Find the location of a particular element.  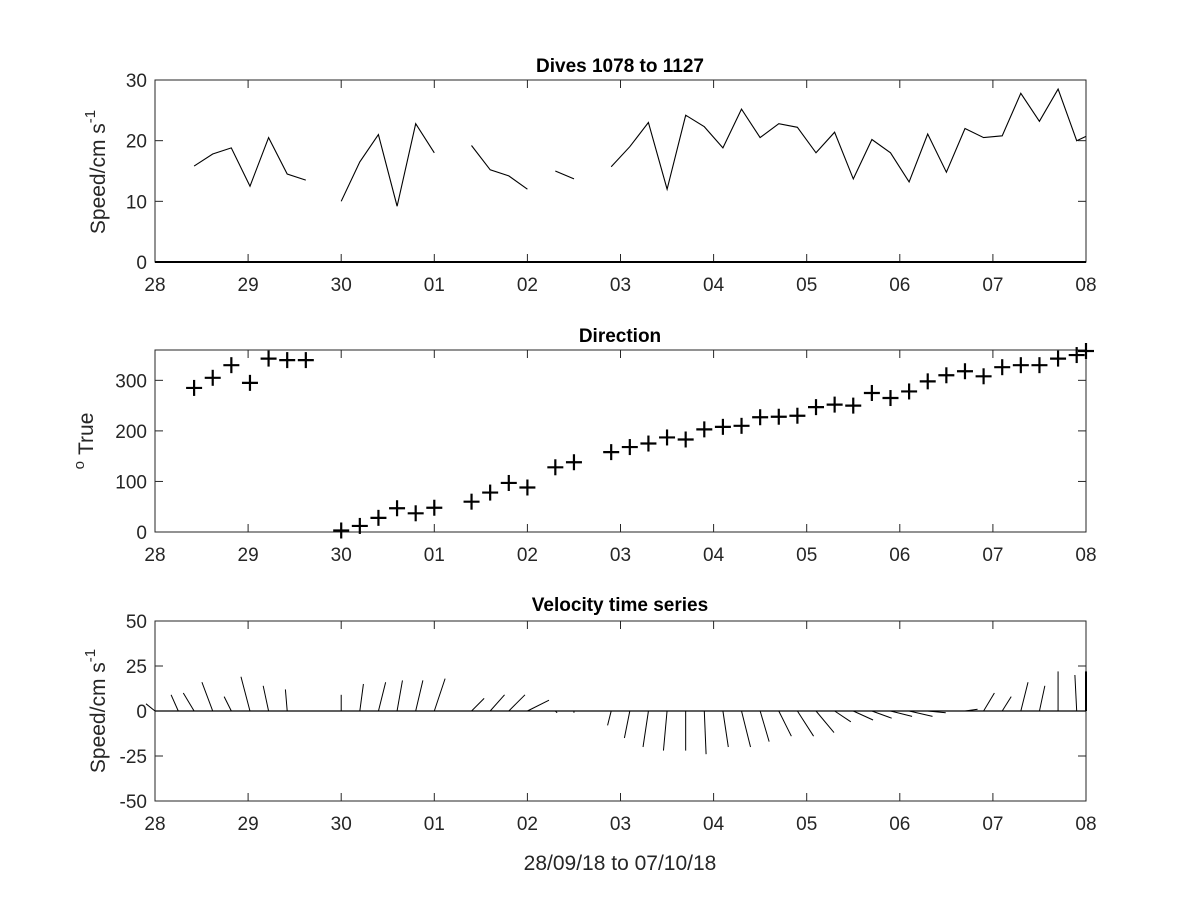

velocity-panel-ylabel-superscript: -1 is located at coordinates (90, 655).